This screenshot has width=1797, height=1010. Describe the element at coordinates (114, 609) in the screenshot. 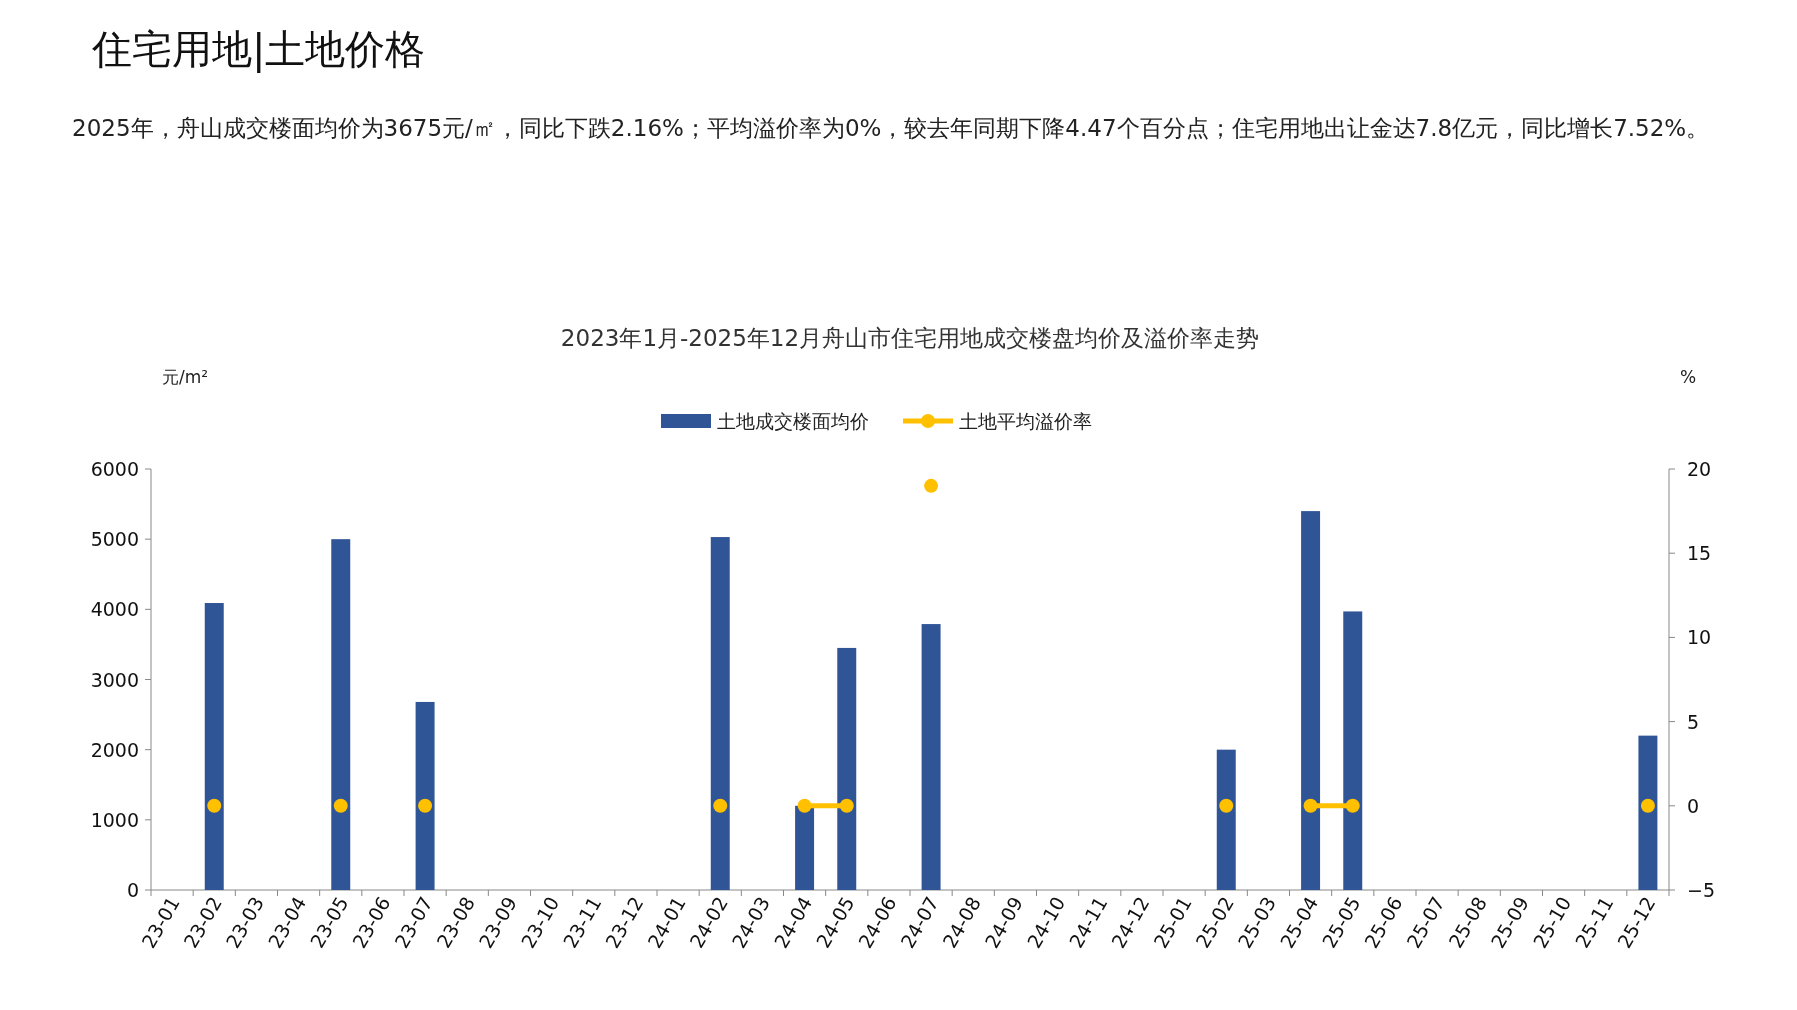

I see `y-tick-label: 4000` at that location.